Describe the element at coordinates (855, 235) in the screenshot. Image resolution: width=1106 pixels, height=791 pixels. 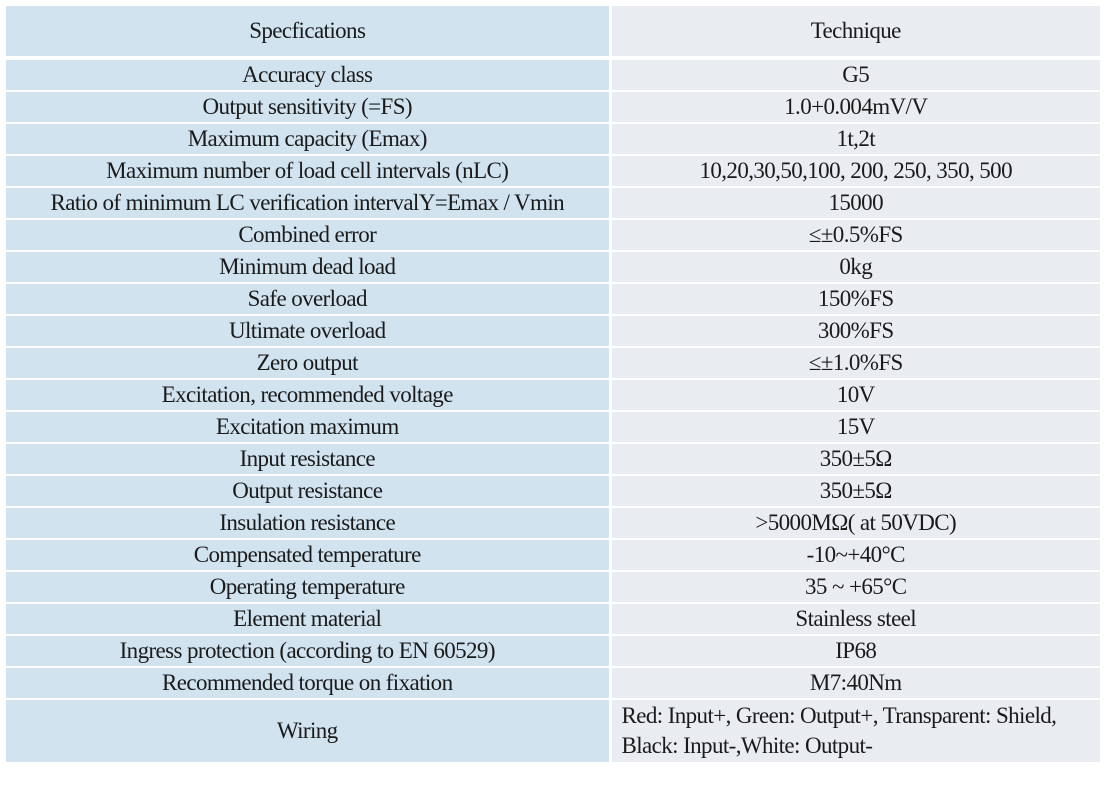
I see `spec-value: ≤±0.5%FS` at that location.